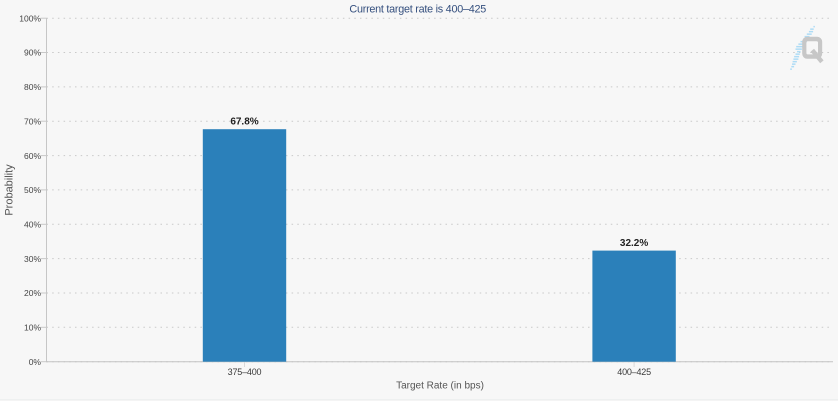  Describe the element at coordinates (32, 190) in the screenshot. I see `svg-text: 50%` at that location.